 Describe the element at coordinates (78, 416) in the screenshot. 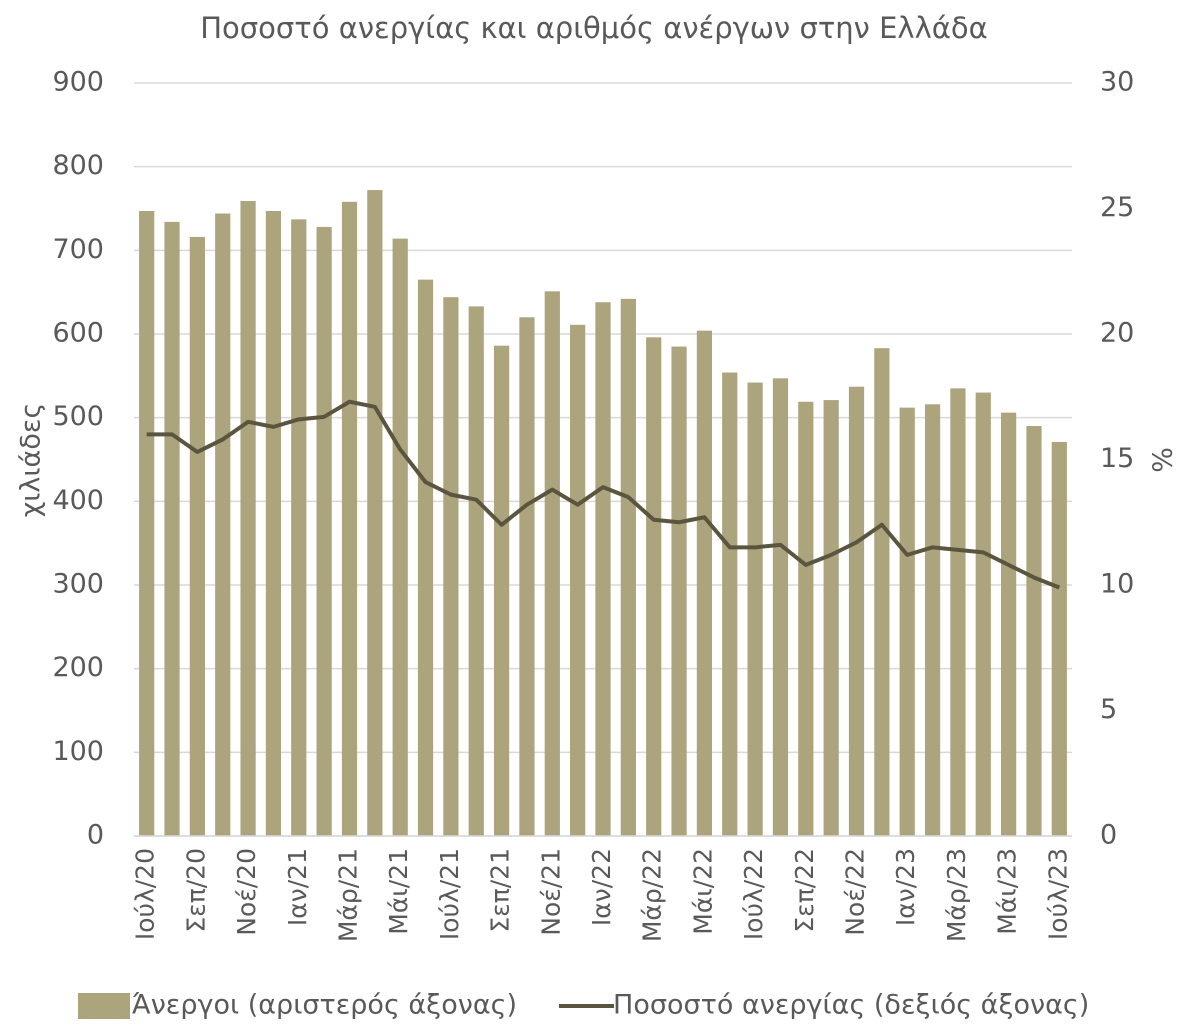

I see `y-tick-label: 500` at that location.